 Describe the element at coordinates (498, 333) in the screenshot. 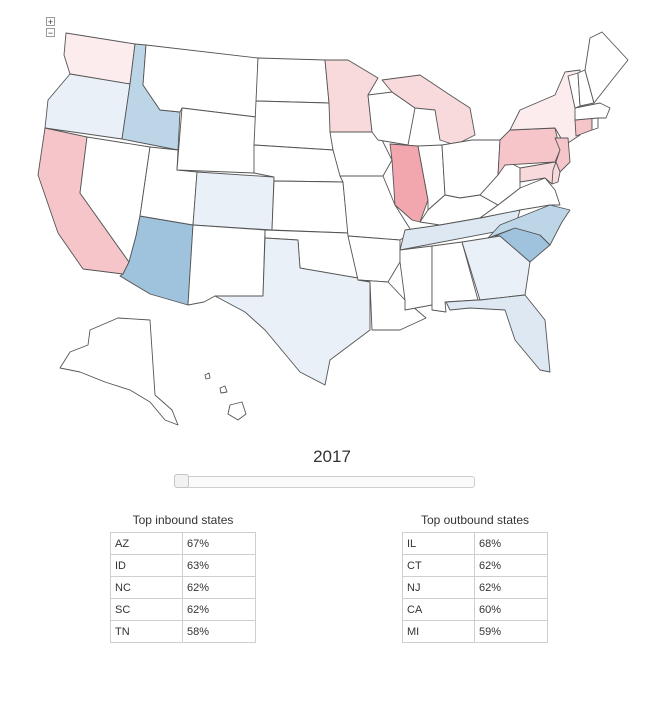

I see `state-fl` at that location.